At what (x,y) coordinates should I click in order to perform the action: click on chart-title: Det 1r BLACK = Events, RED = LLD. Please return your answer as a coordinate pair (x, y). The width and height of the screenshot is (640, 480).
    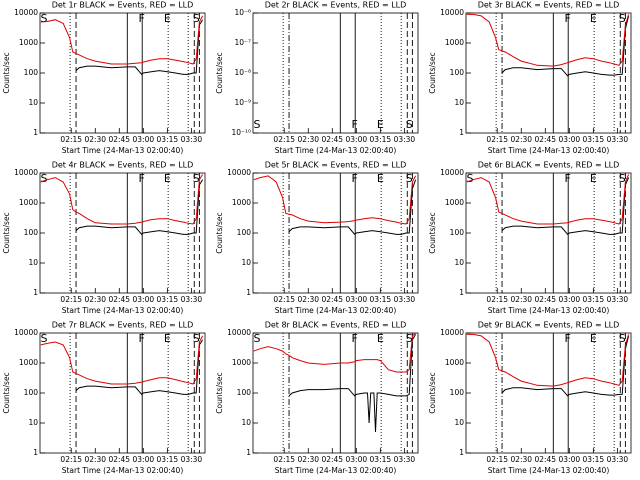
    Looking at the image, I should click on (123, 5).